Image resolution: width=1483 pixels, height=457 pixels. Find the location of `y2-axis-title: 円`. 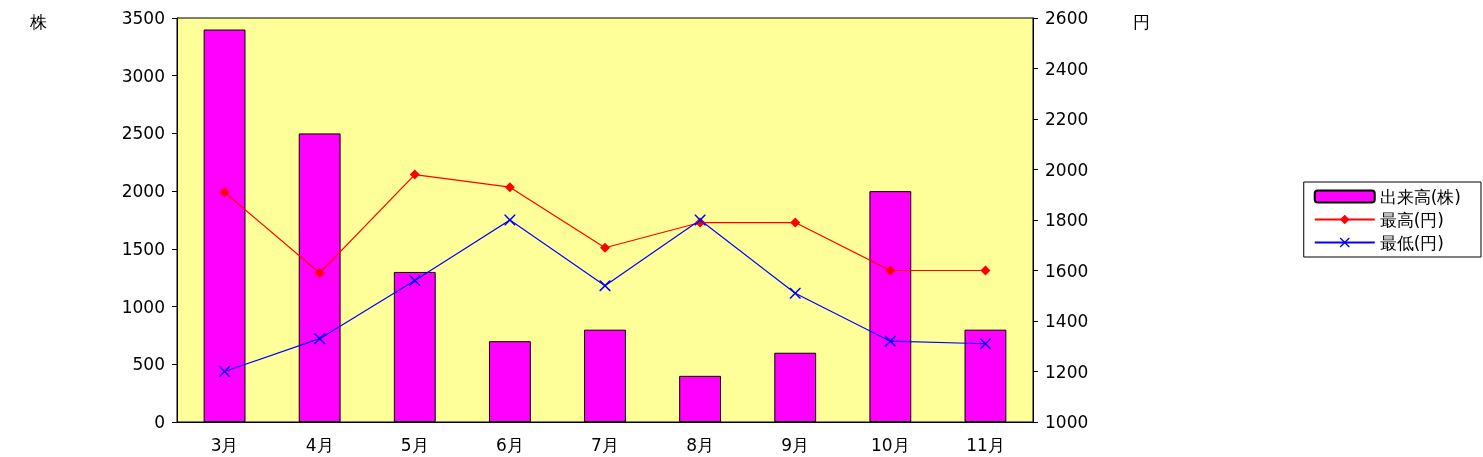

y2-axis-title: 円 is located at coordinates (1141, 21).